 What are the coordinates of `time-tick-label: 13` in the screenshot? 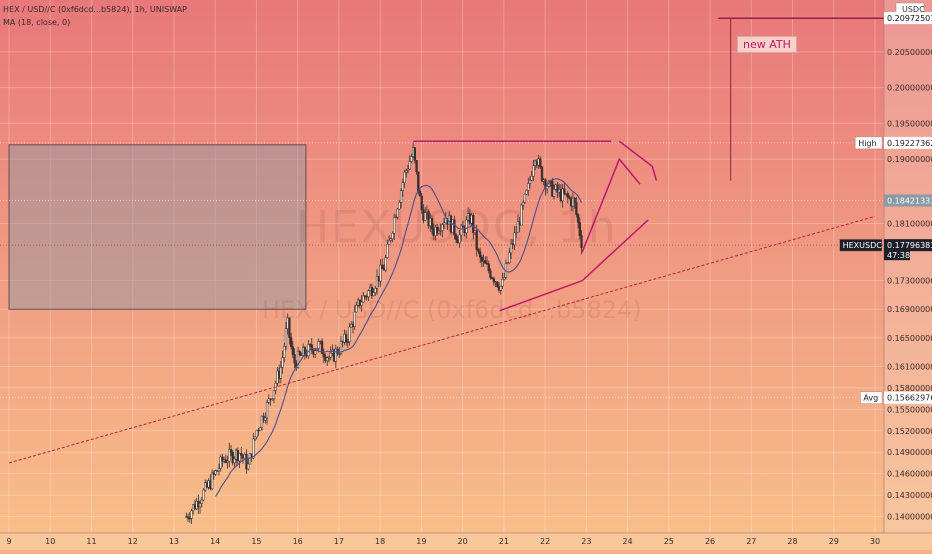 It's located at (174, 541).